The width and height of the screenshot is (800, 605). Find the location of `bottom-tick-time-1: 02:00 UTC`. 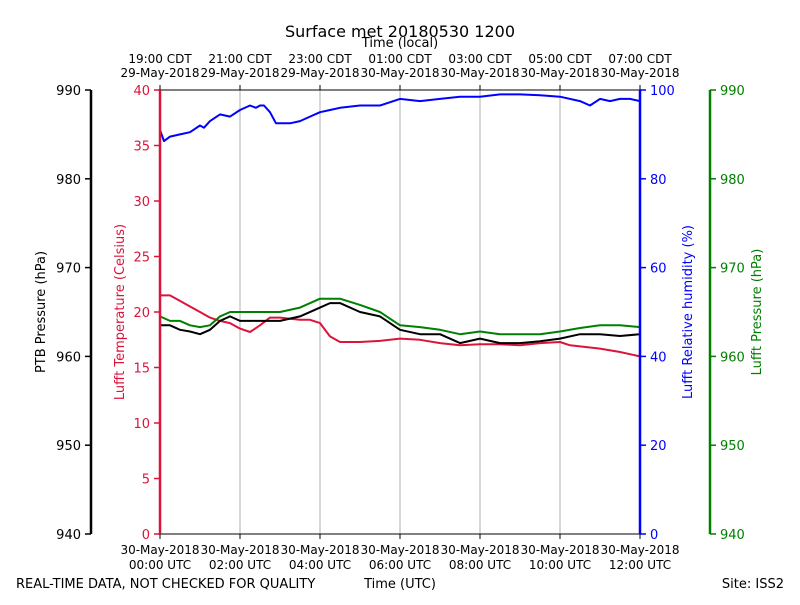

bottom-tick-time-1: 02:00 UTC is located at coordinates (240, 565).